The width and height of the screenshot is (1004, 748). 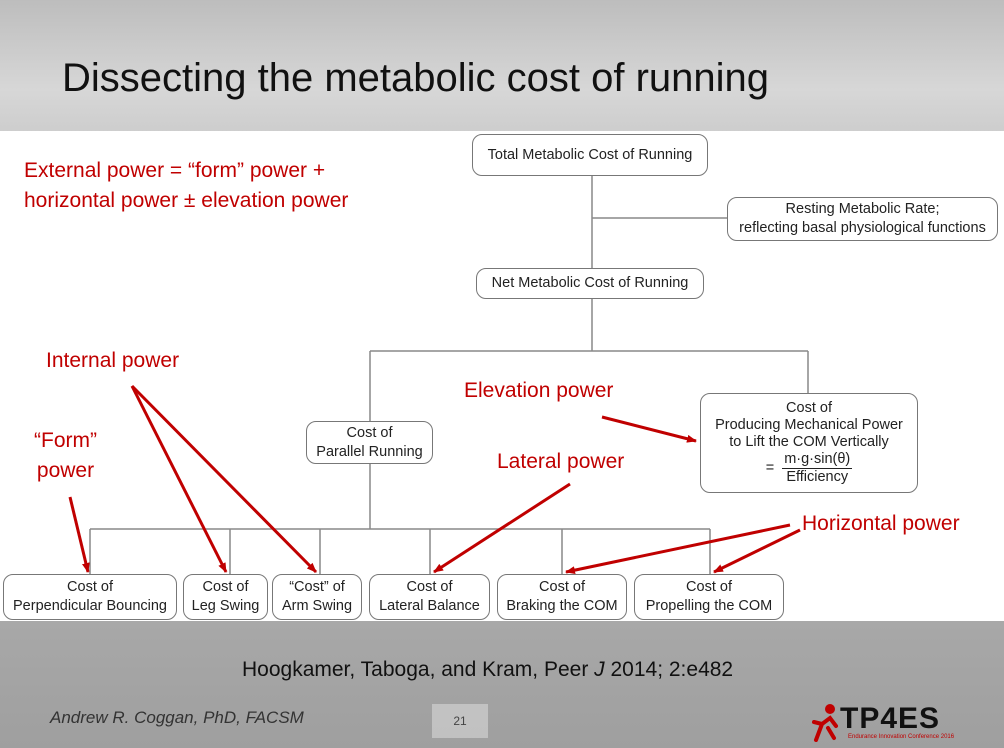 I want to click on arrow-internal-leg, so click(x=179, y=479).